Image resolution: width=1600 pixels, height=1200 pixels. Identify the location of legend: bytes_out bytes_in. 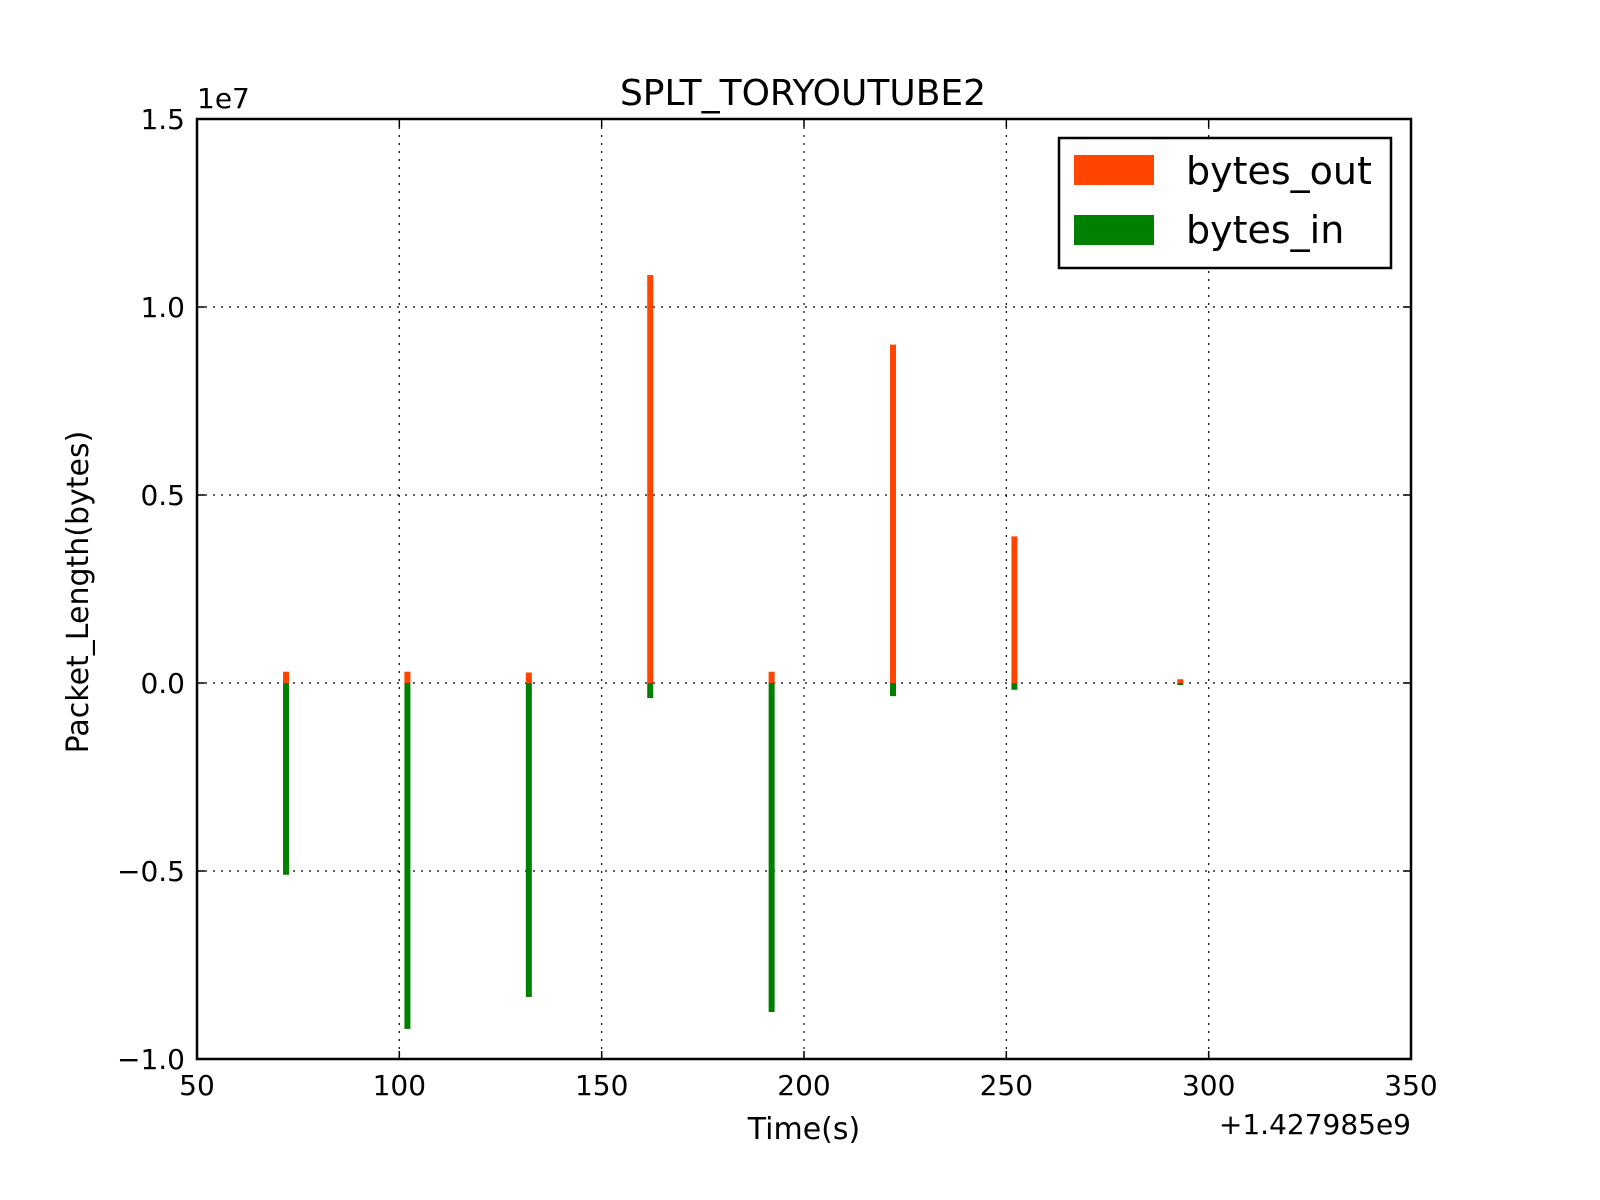
(1225, 203).